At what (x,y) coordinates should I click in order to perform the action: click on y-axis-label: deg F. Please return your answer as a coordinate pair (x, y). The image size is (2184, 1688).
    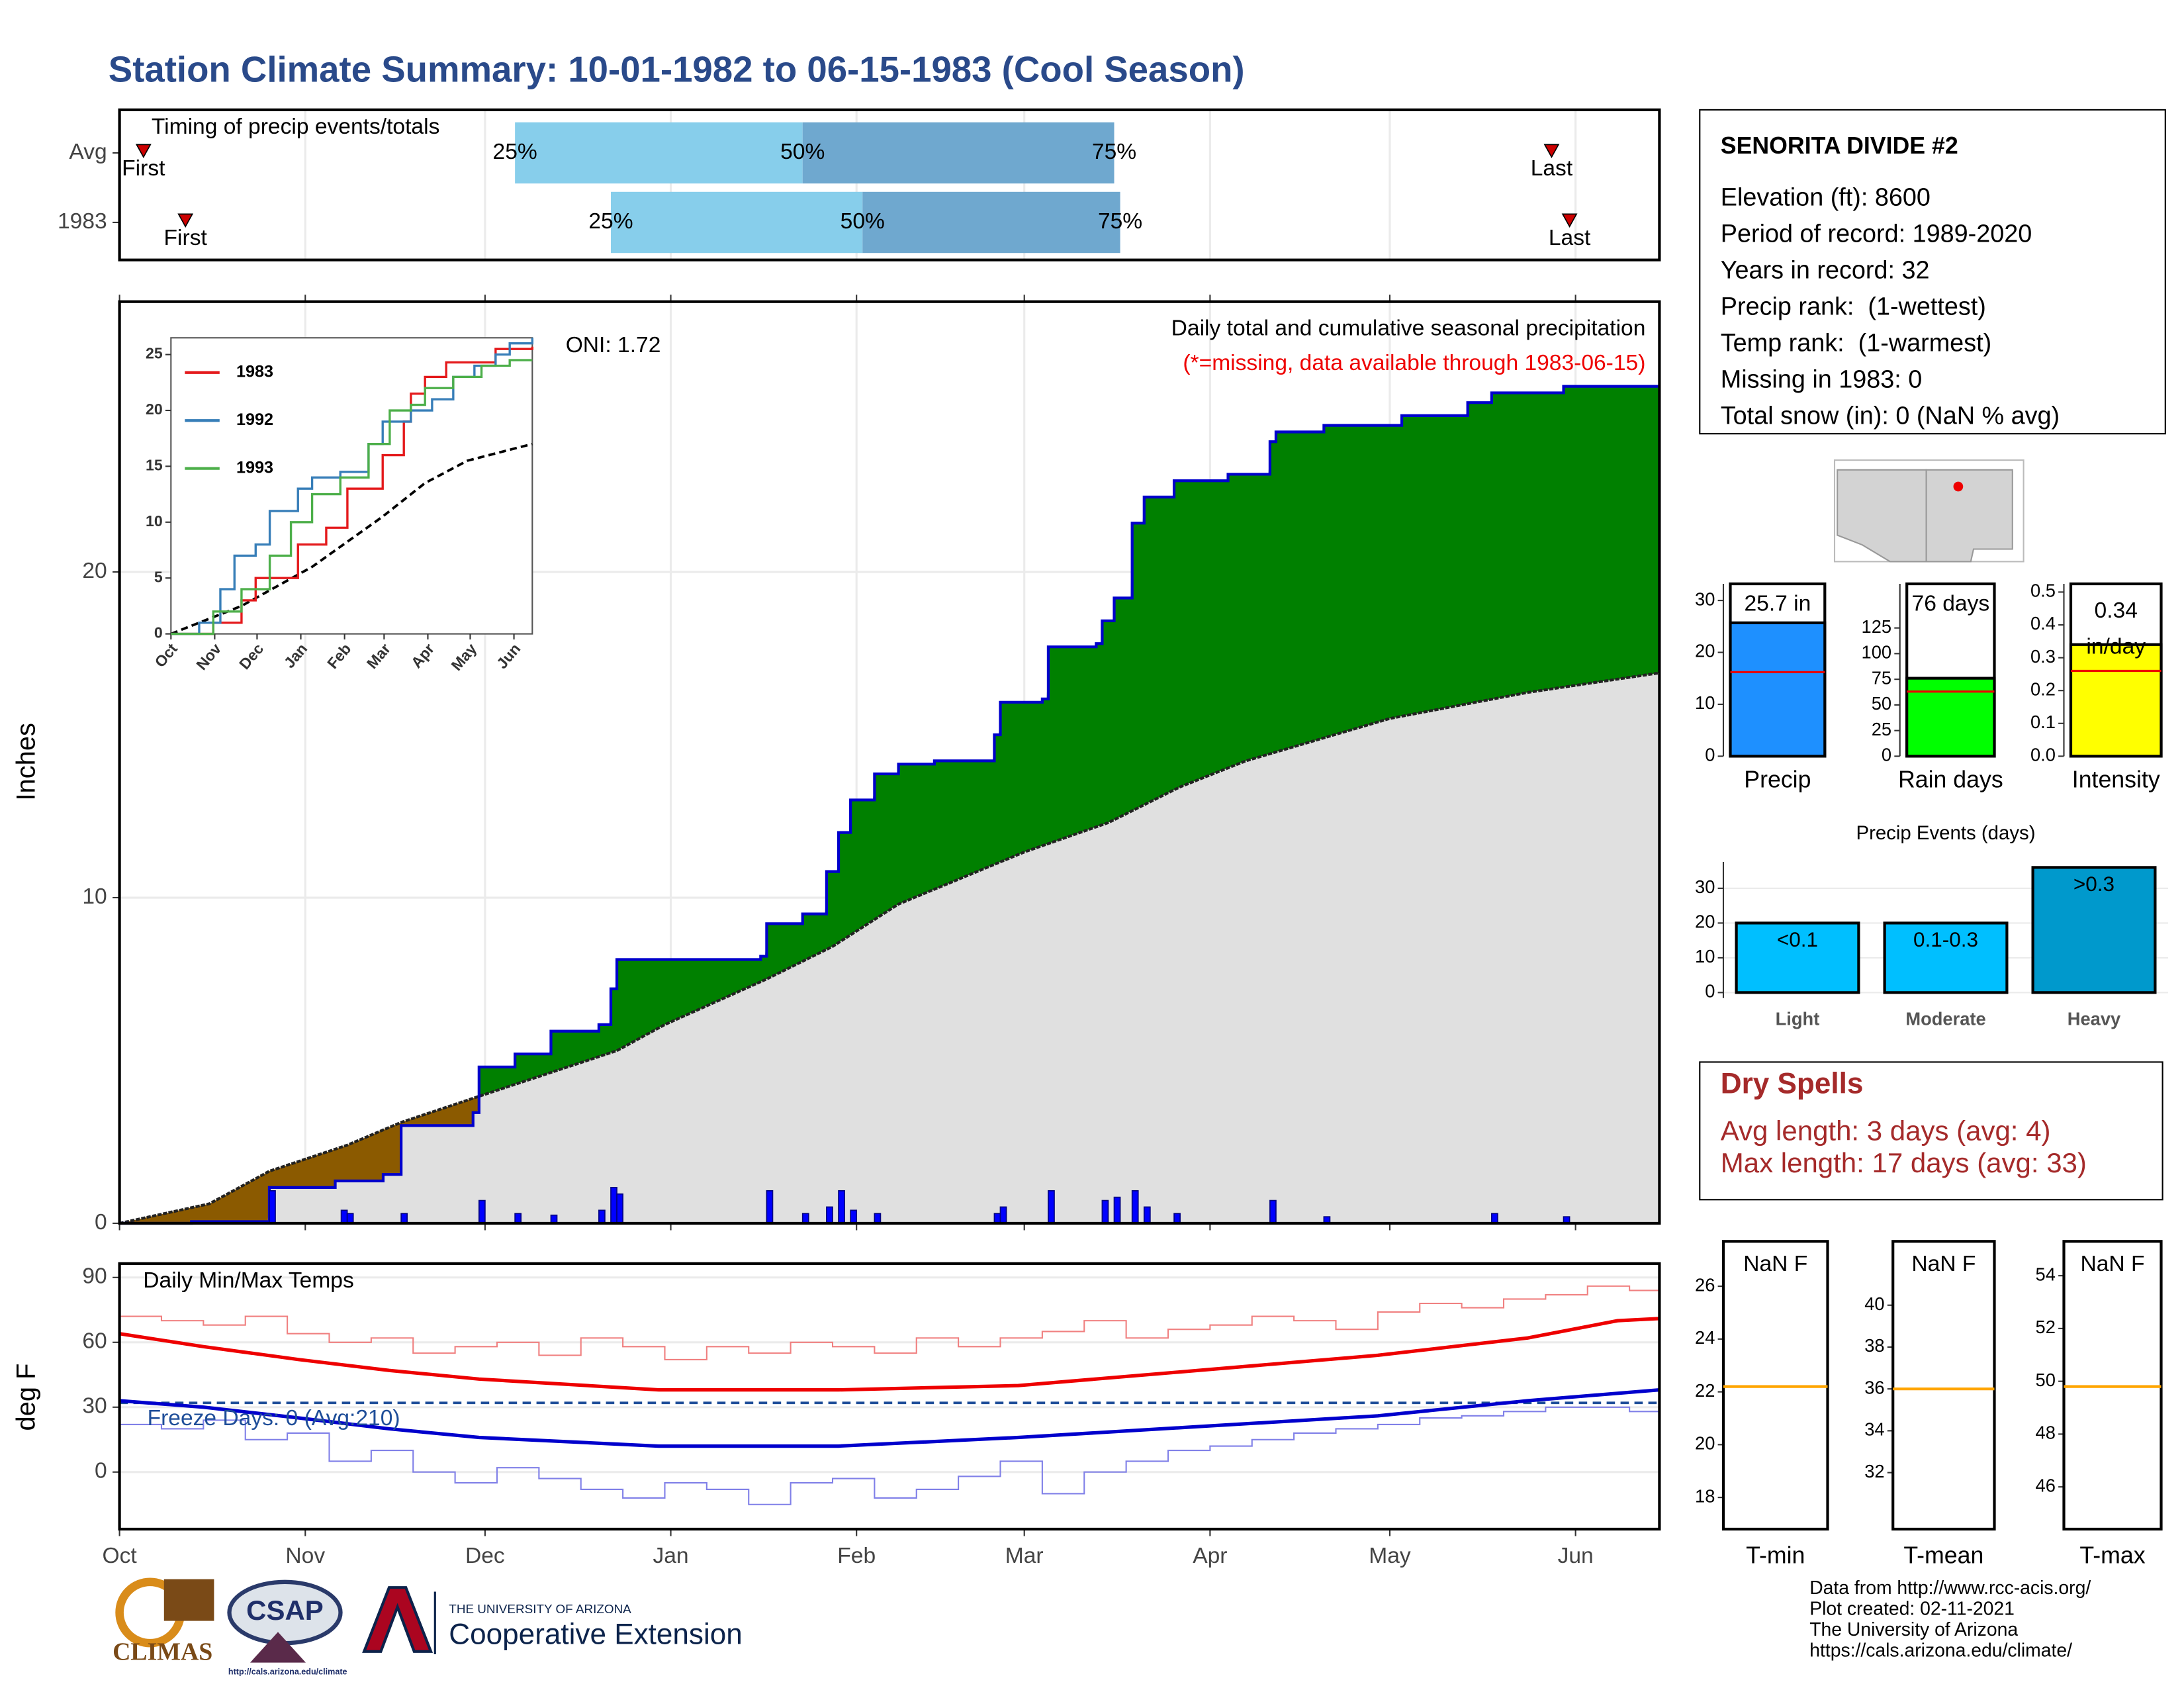
    Looking at the image, I should click on (26, 1397).